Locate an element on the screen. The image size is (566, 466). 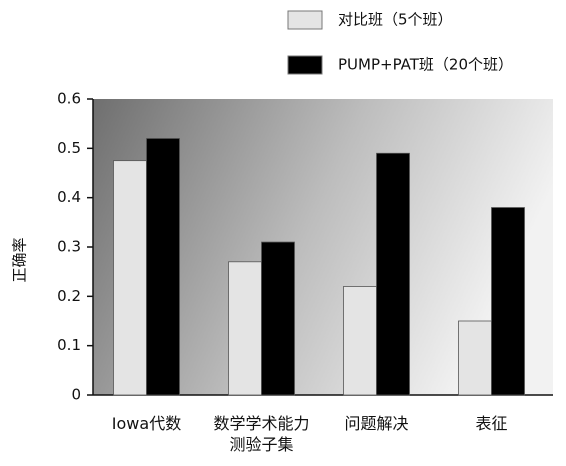
legend-label: 对比班（5个班） is located at coordinates (395, 20).